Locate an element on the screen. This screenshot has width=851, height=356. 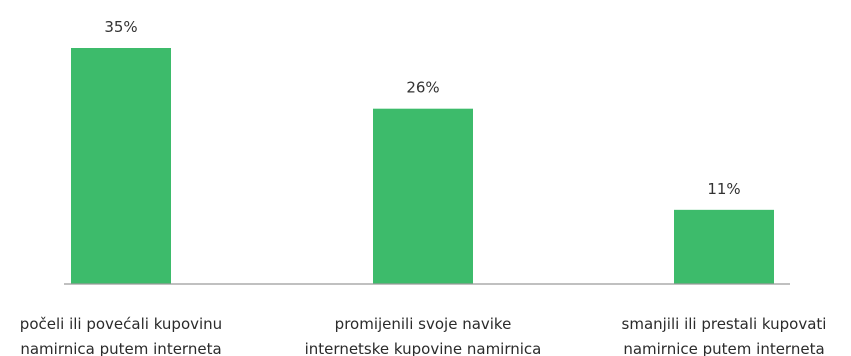
category-label-1-line-1: počeli ili povećali kupovinu is located at coordinates (121, 324).